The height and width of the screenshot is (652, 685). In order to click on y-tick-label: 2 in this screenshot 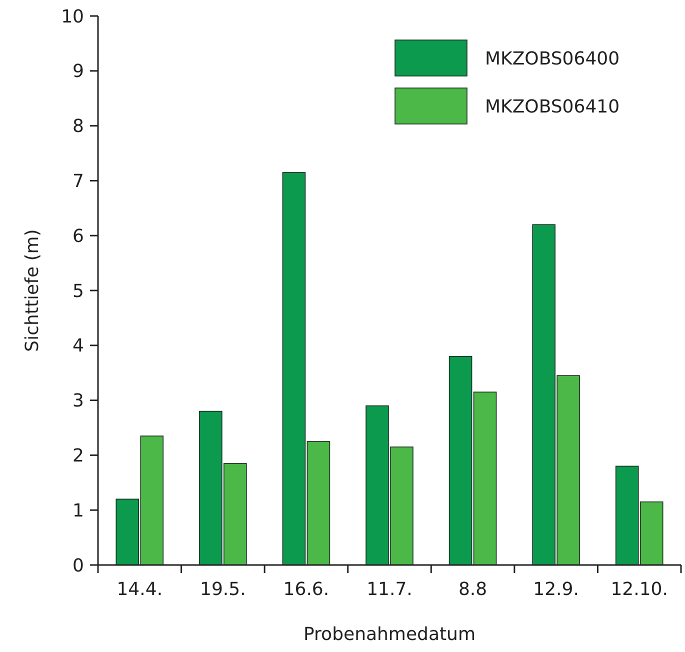, I will do `click(78, 456)`.